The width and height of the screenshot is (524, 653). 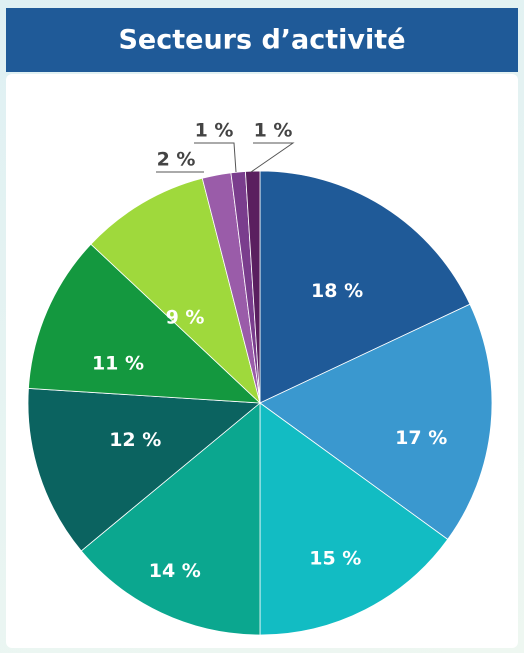 What do you see at coordinates (335, 559) in the screenshot?
I see `value-label: 15 %` at bounding box center [335, 559].